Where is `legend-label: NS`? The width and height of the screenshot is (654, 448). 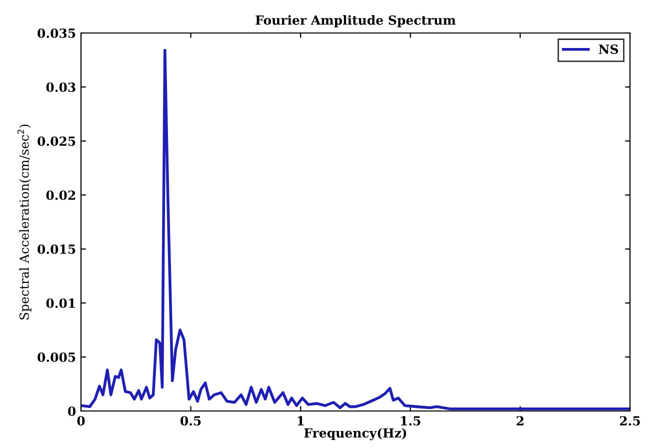
legend-label: NS is located at coordinates (608, 49).